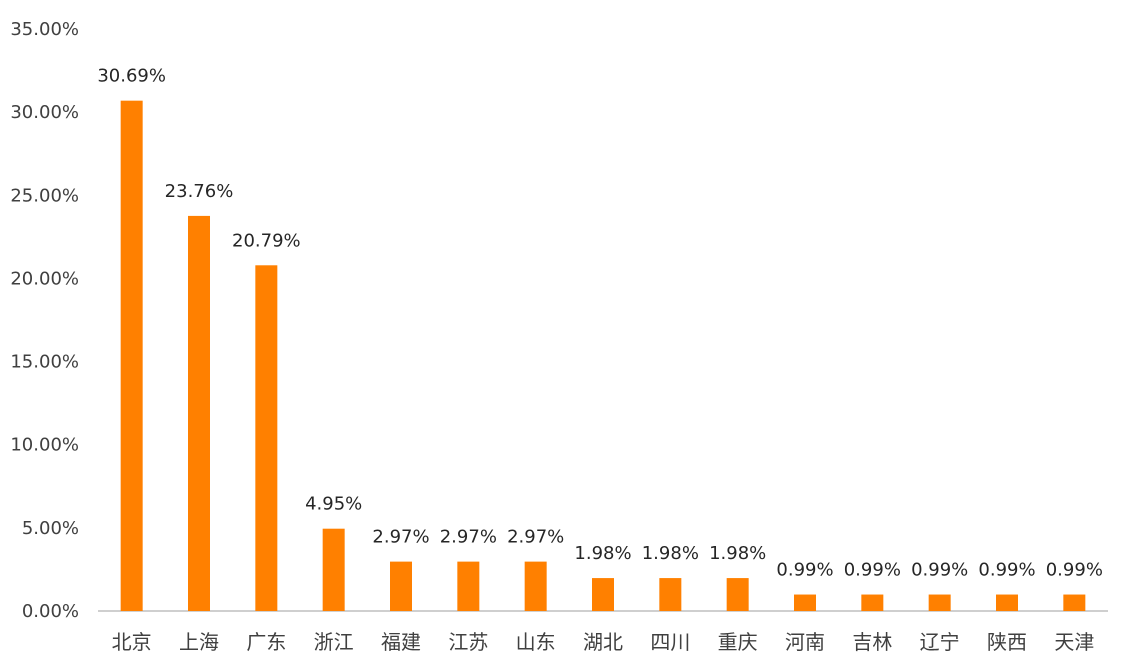 This screenshot has height=671, width=1135. I want to click on x-tick-label: 上海, so click(199, 642).